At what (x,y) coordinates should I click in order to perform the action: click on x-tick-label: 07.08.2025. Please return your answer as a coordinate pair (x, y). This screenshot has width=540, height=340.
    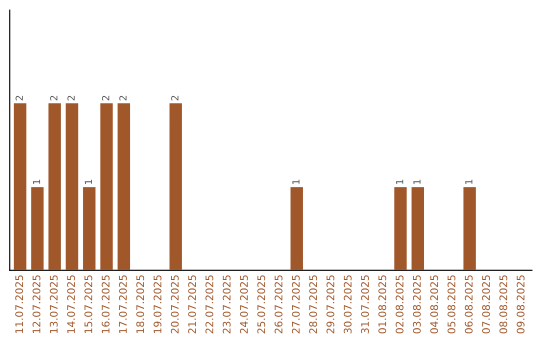
    Looking at the image, I should click on (486, 304).